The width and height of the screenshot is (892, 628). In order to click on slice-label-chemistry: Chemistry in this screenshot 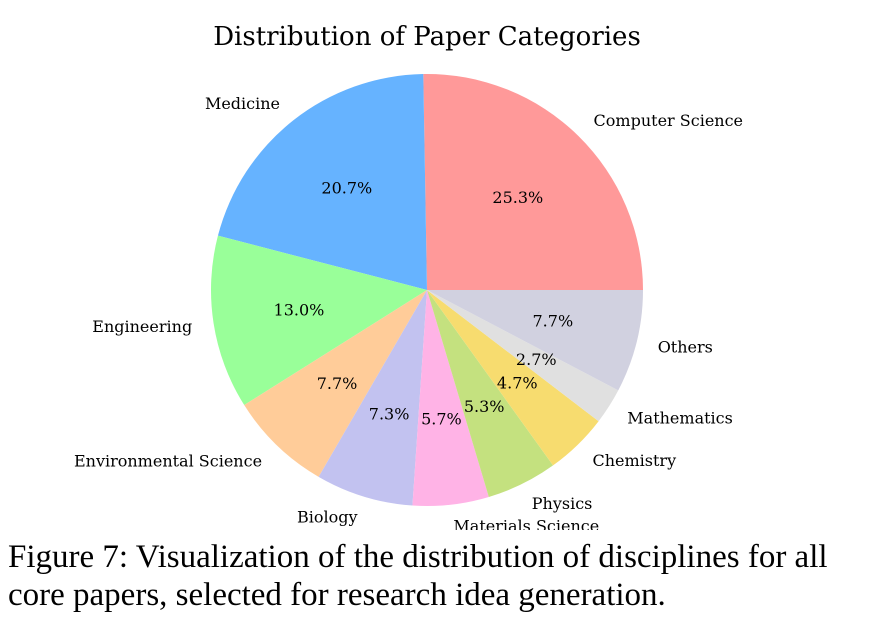, I will do `click(634, 460)`.